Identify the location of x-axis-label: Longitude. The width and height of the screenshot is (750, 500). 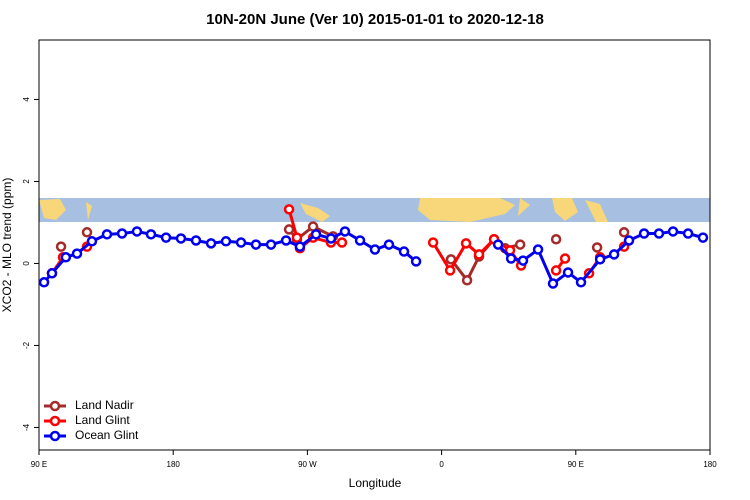
(375, 483).